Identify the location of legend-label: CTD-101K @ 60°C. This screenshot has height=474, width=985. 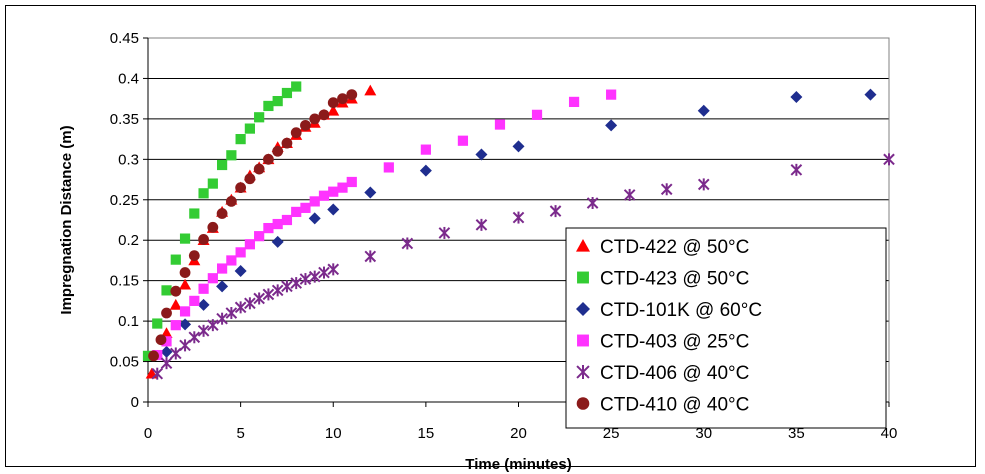
(681, 310).